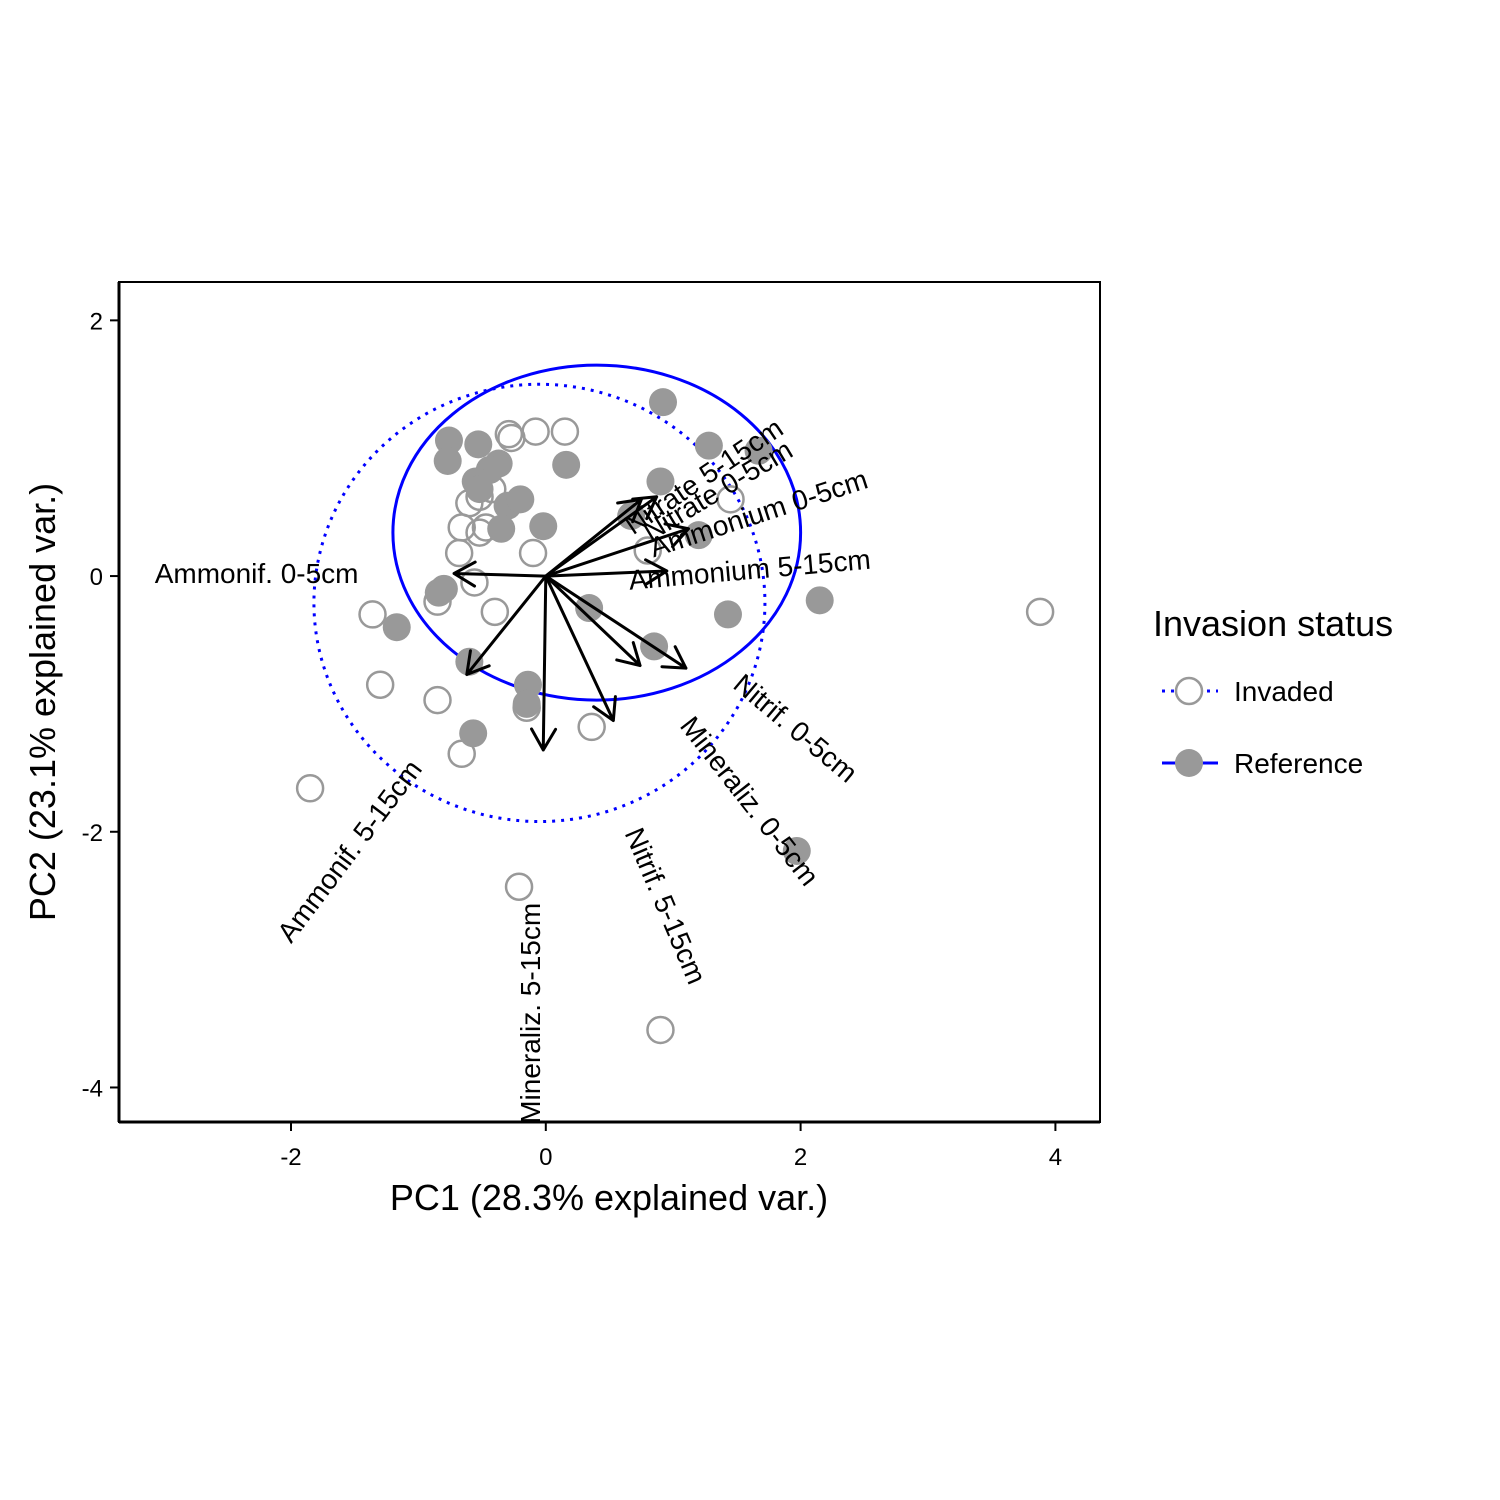  Describe the element at coordinates (96, 577) in the screenshot. I see `y-tick-label: 0` at that location.